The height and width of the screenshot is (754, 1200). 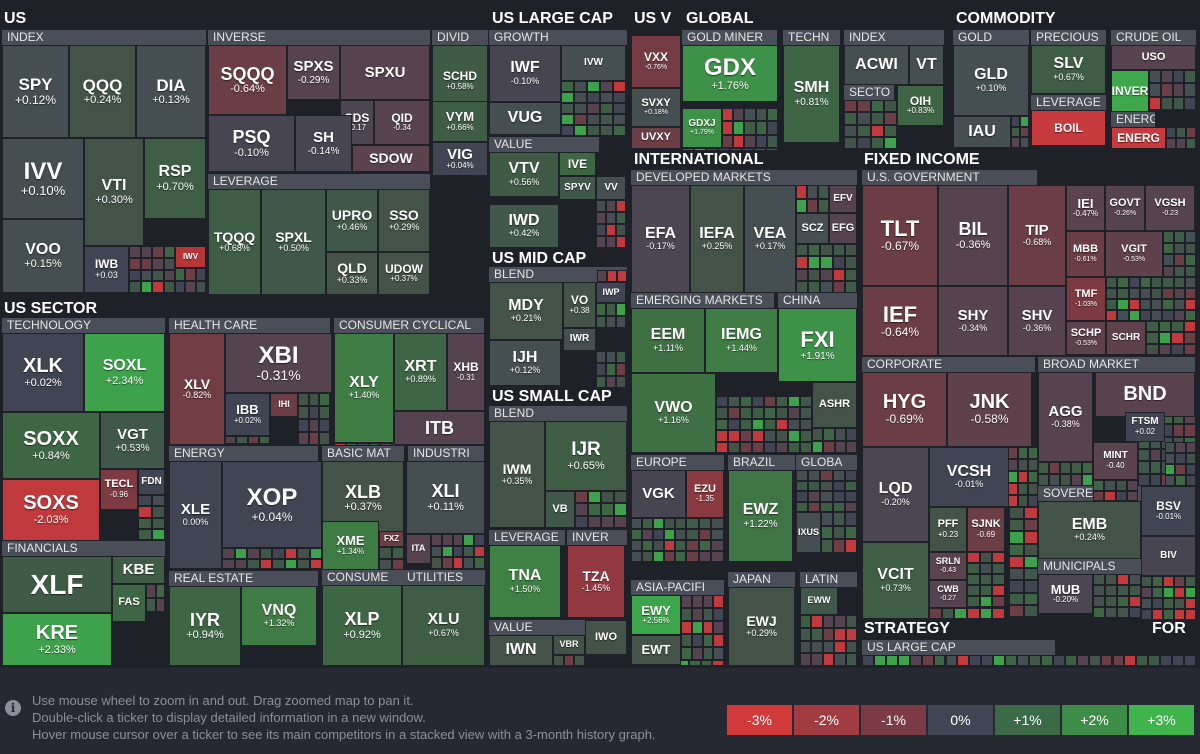 What do you see at coordinates (895, 494) in the screenshot?
I see `ticker-tile-lqd: LQD -0.20%` at bounding box center [895, 494].